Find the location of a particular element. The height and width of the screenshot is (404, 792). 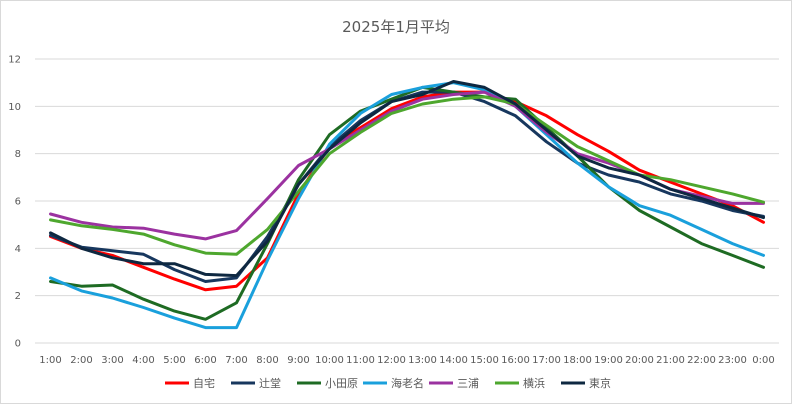

y-tick-label: 8 is located at coordinates (18, 154).